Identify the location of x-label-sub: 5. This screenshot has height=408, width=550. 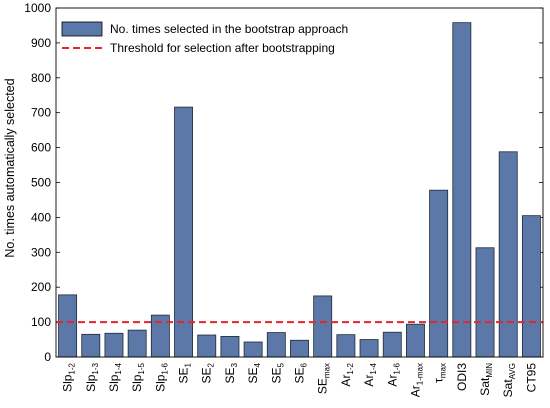
(280, 364).